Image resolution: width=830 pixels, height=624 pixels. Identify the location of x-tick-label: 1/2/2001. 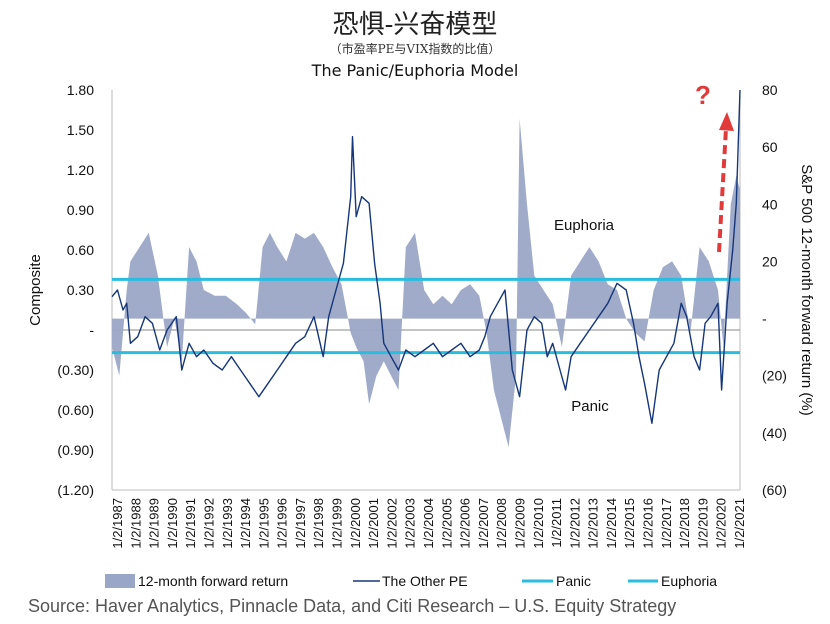
(373, 523).